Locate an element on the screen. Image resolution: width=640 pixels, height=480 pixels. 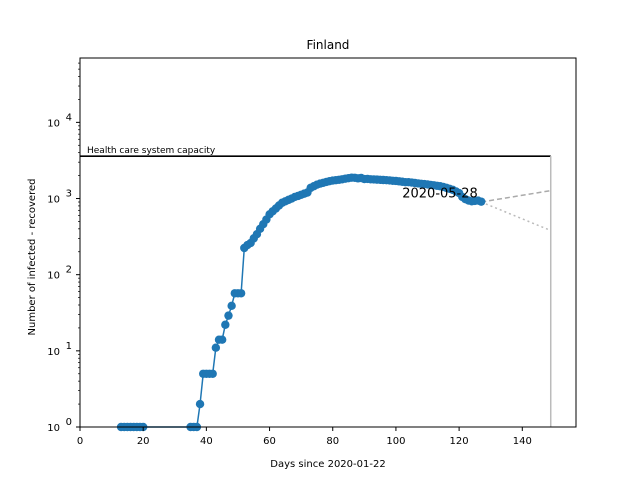
x-tick-label: 120 is located at coordinates (459, 441).